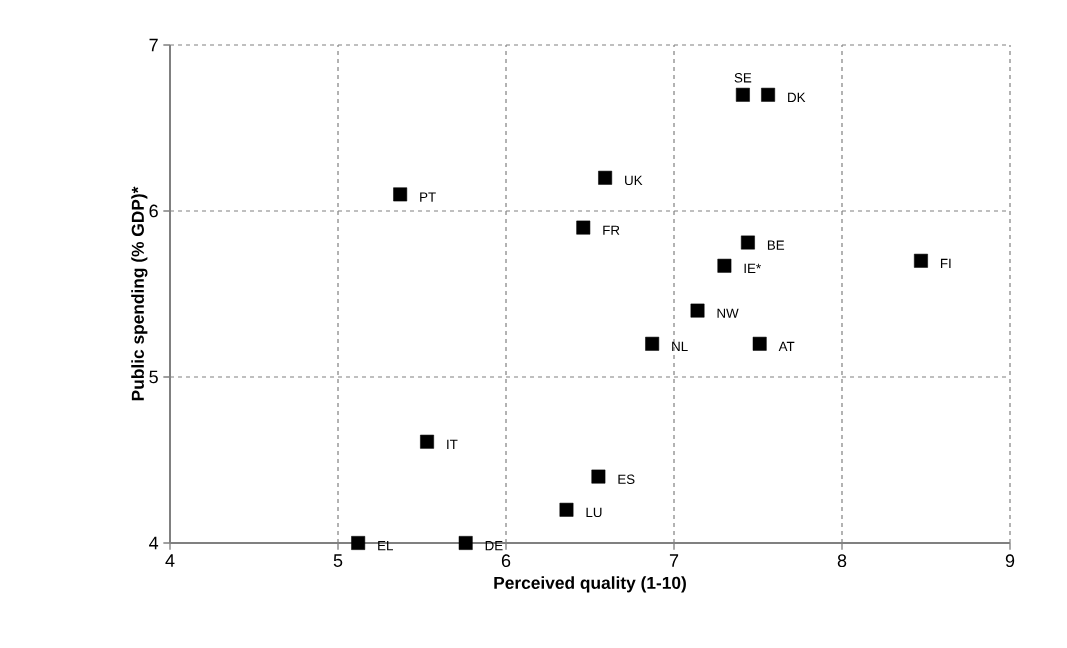 This screenshot has height=648, width=1067. What do you see at coordinates (842, 561) in the screenshot?
I see `x-tick-label: 8` at bounding box center [842, 561].